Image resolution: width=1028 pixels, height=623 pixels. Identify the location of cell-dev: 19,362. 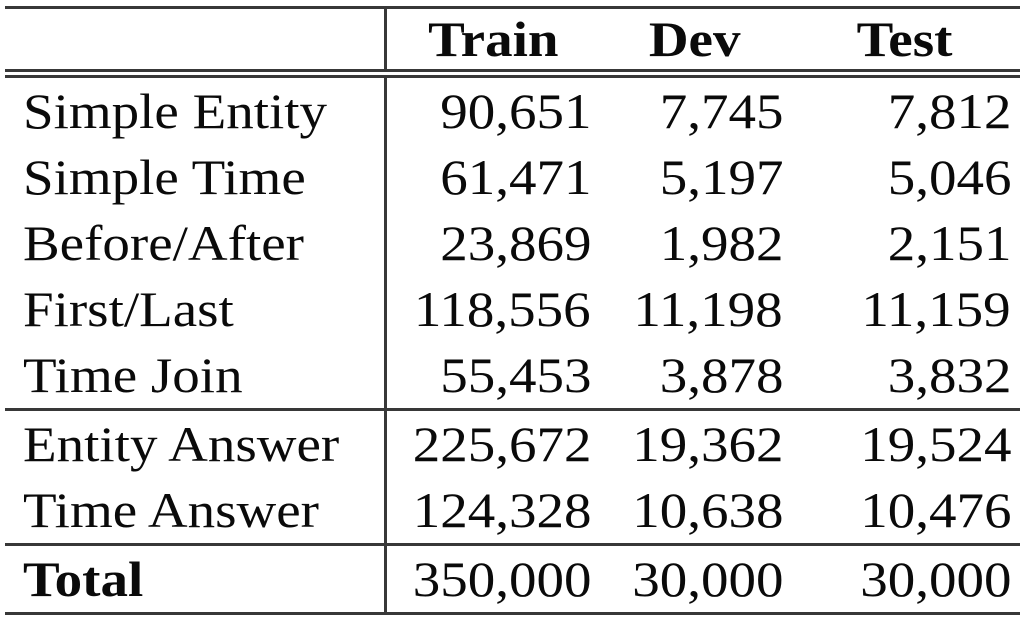
(695, 444).